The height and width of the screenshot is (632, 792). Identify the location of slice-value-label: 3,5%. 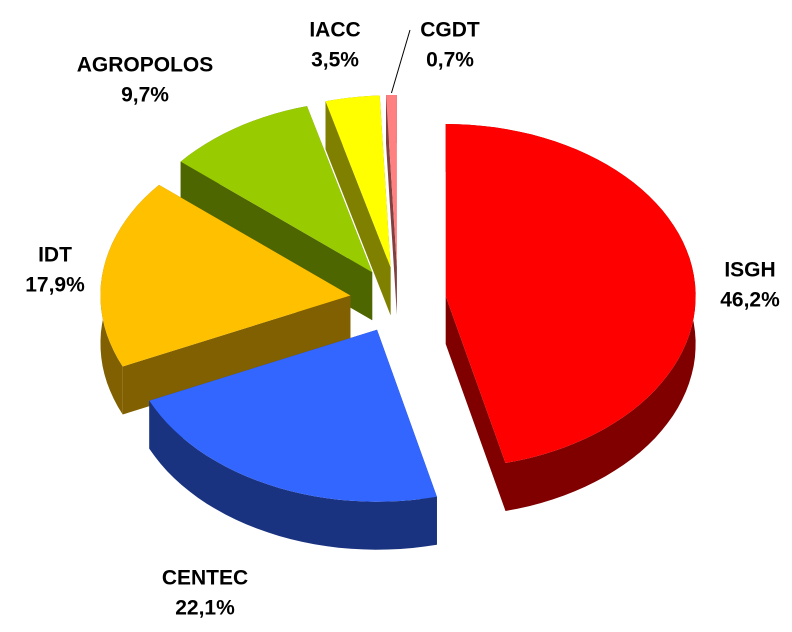
(335, 60).